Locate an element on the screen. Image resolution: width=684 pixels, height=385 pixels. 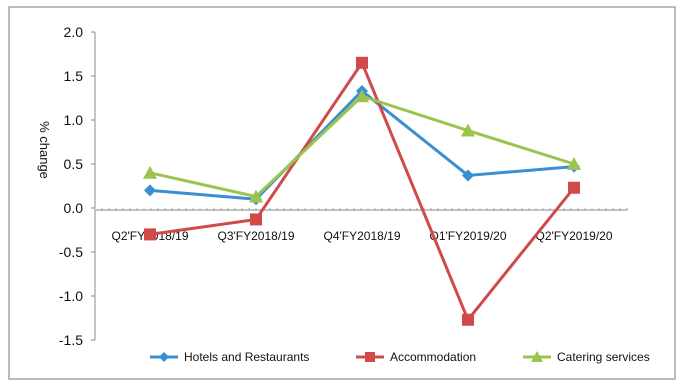
y-tick-label: 1.5 is located at coordinates (74, 76).